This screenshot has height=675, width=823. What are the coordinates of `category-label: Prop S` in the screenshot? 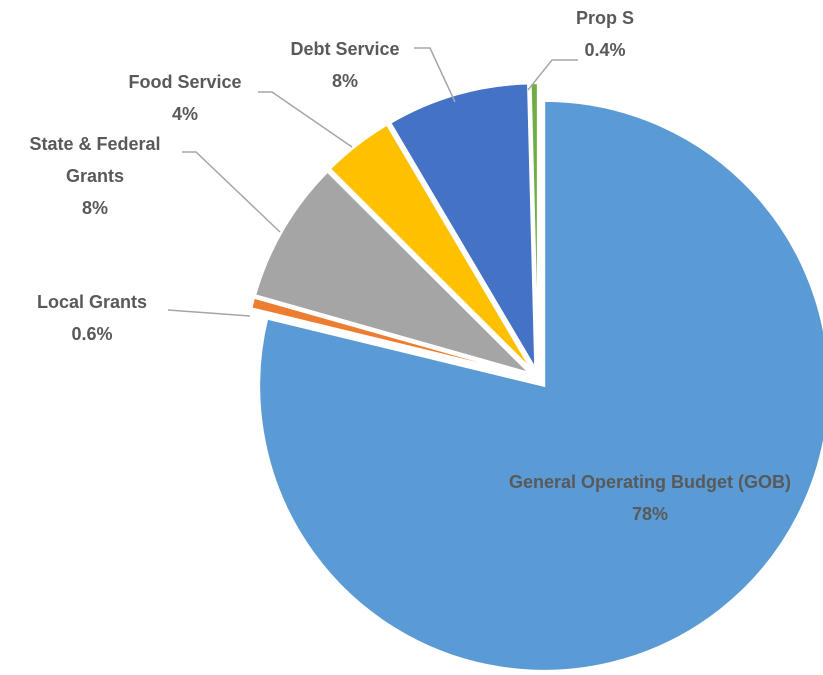 It's located at (604, 18).